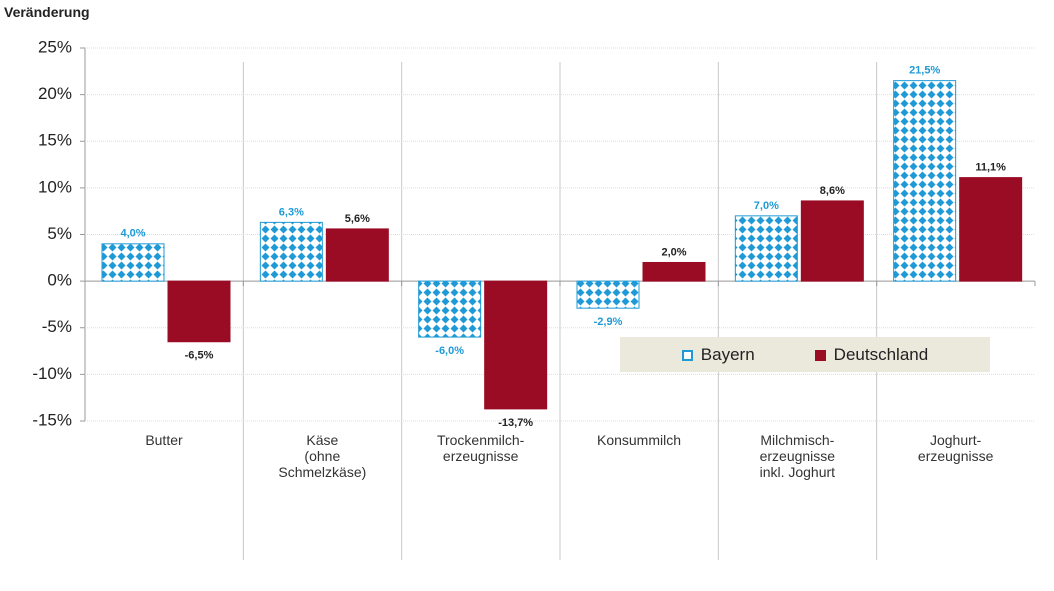  I want to click on y-tick-label: -15%, so click(52, 419).